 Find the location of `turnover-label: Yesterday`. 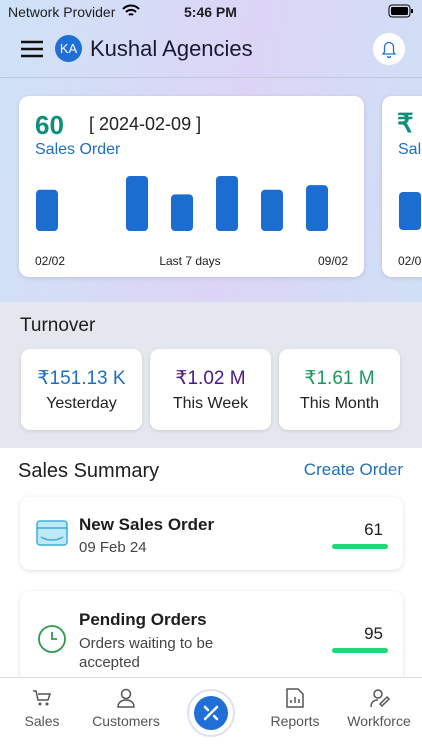

turnover-label: Yesterday is located at coordinates (81, 403).